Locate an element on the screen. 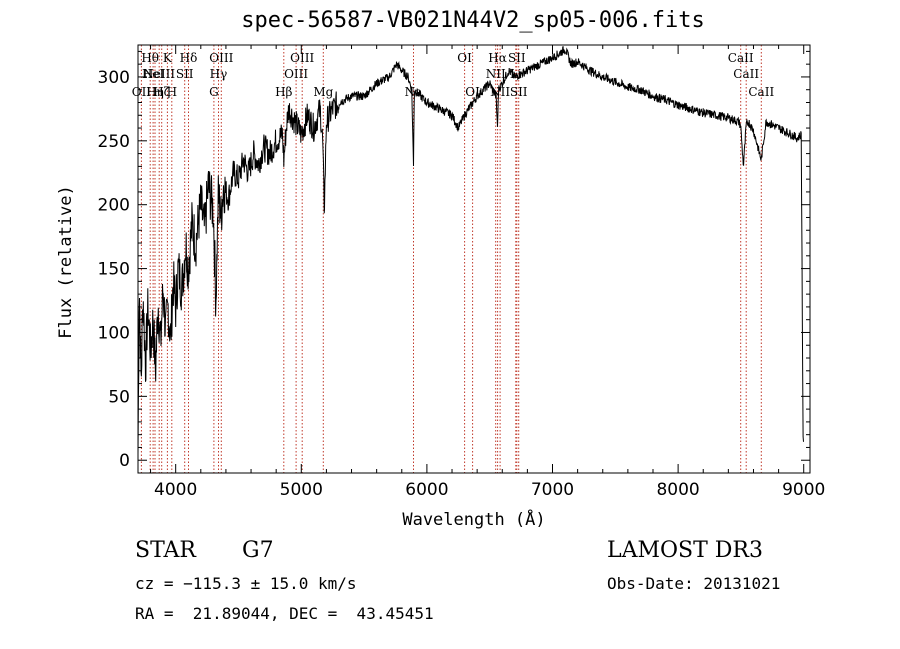 Image resolution: width=900 pixels, height=649 pixels. survey-name: LAMOST DR3 is located at coordinates (685, 550).